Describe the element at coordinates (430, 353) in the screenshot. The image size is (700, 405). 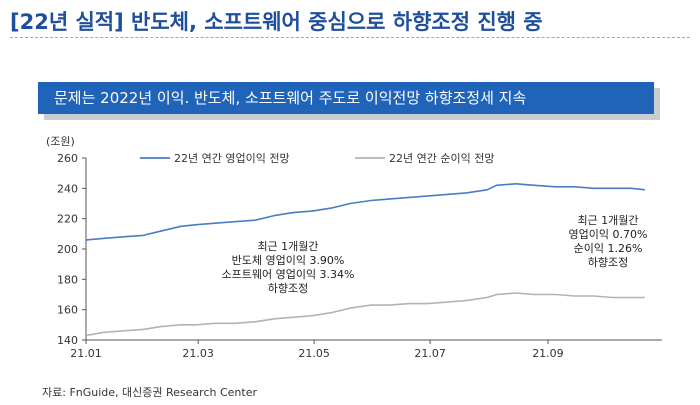
I see `x-tick-label: 21.07` at that location.